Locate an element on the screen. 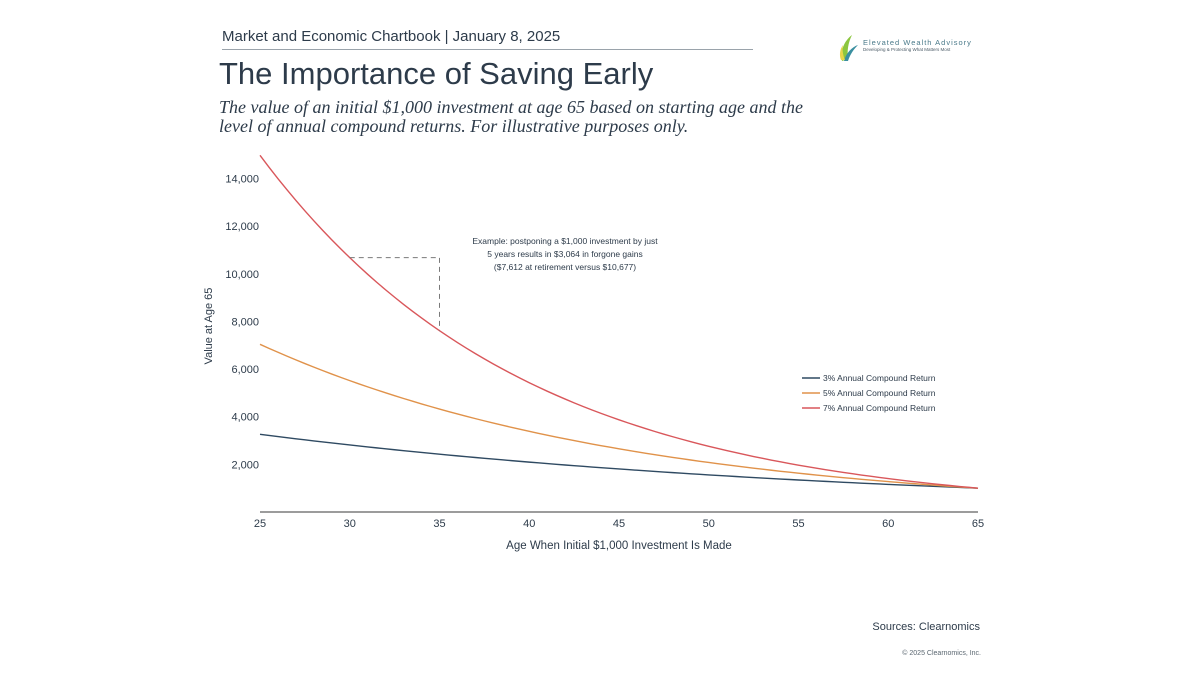  legend-label: 5% Annual Compound Return is located at coordinates (879, 393).